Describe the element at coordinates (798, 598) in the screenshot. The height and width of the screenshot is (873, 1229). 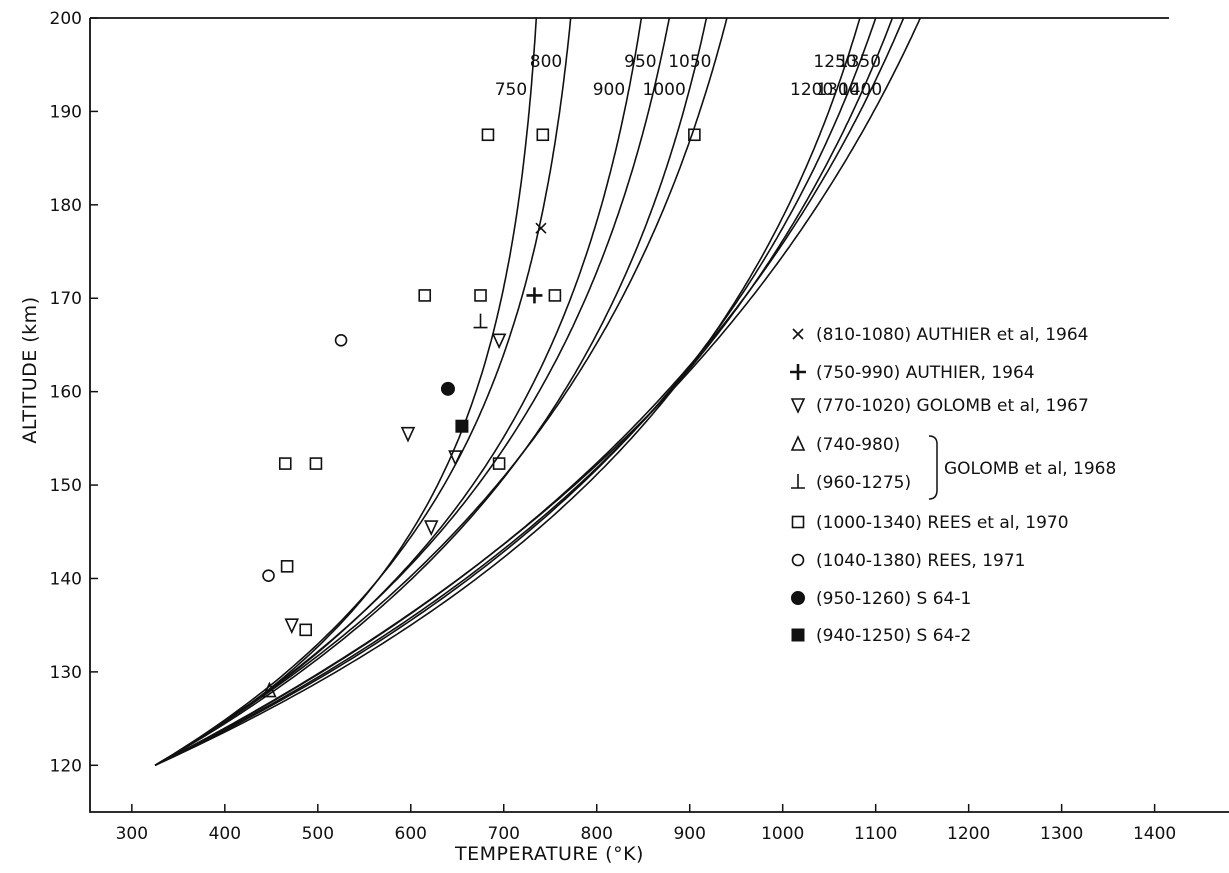
I see `legend-marker-filled-circle` at that location.